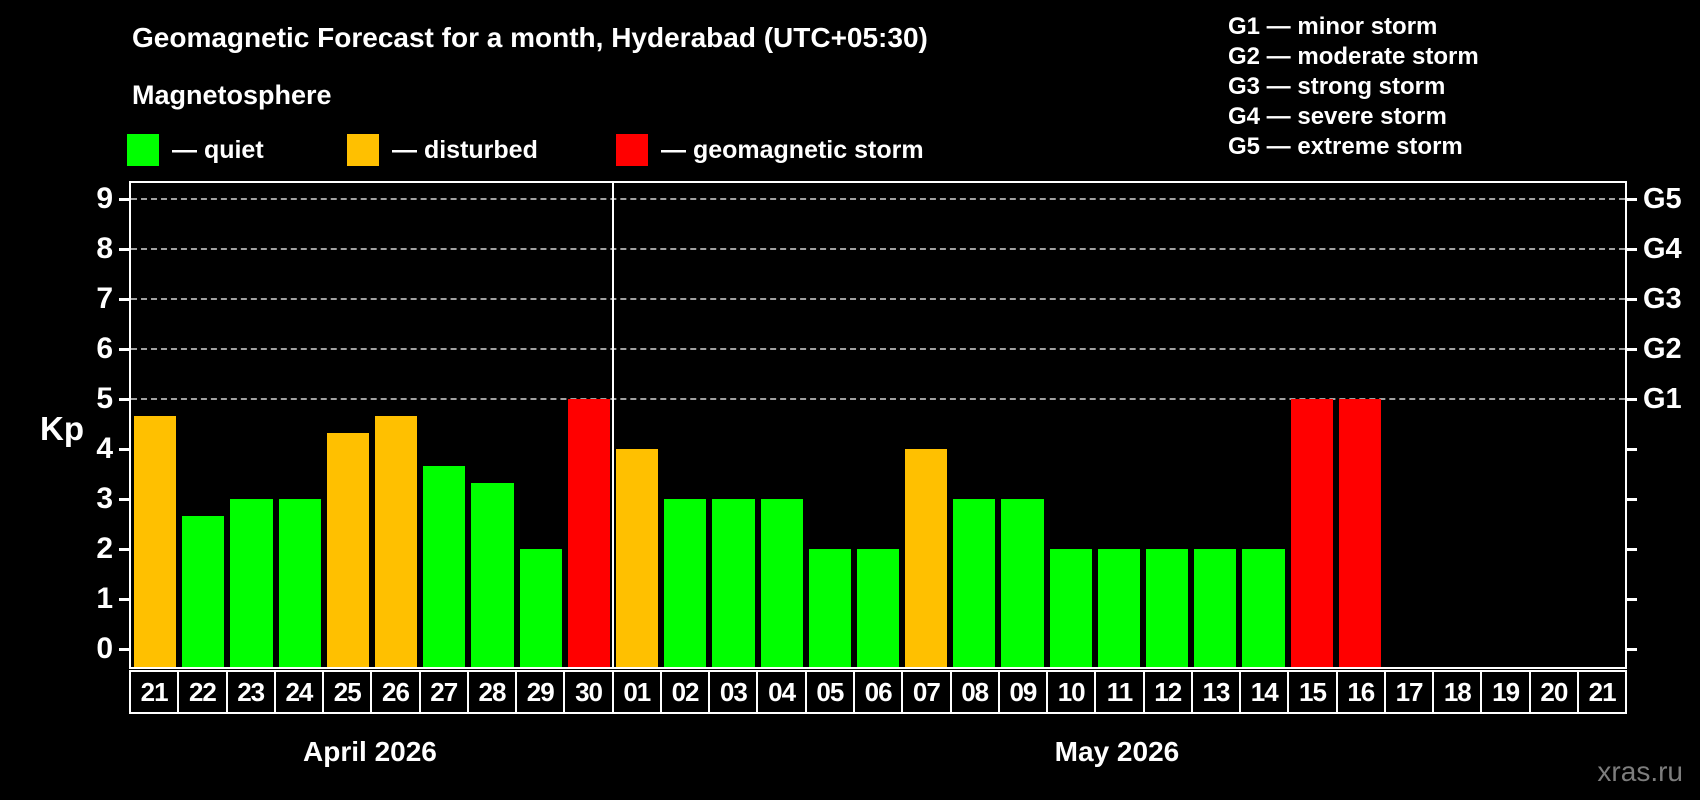  Describe the element at coordinates (1457, 692) in the screenshot. I see `date-cell: 18` at that location.